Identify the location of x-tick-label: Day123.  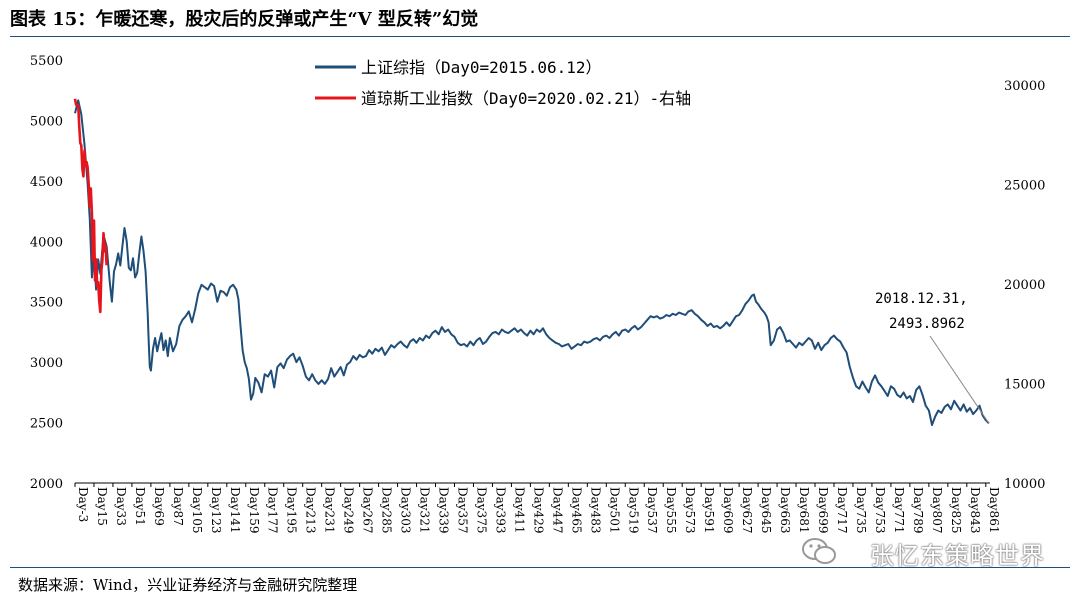
(216, 510).